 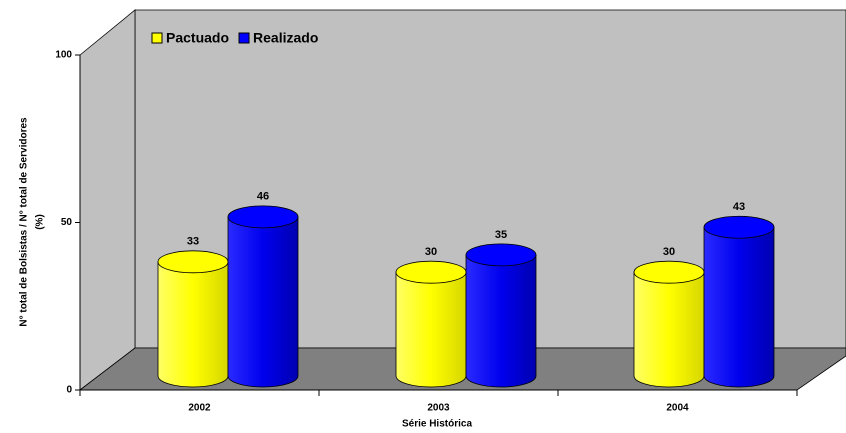 I want to click on x-axis-title: Série Histórica, so click(x=437, y=424).